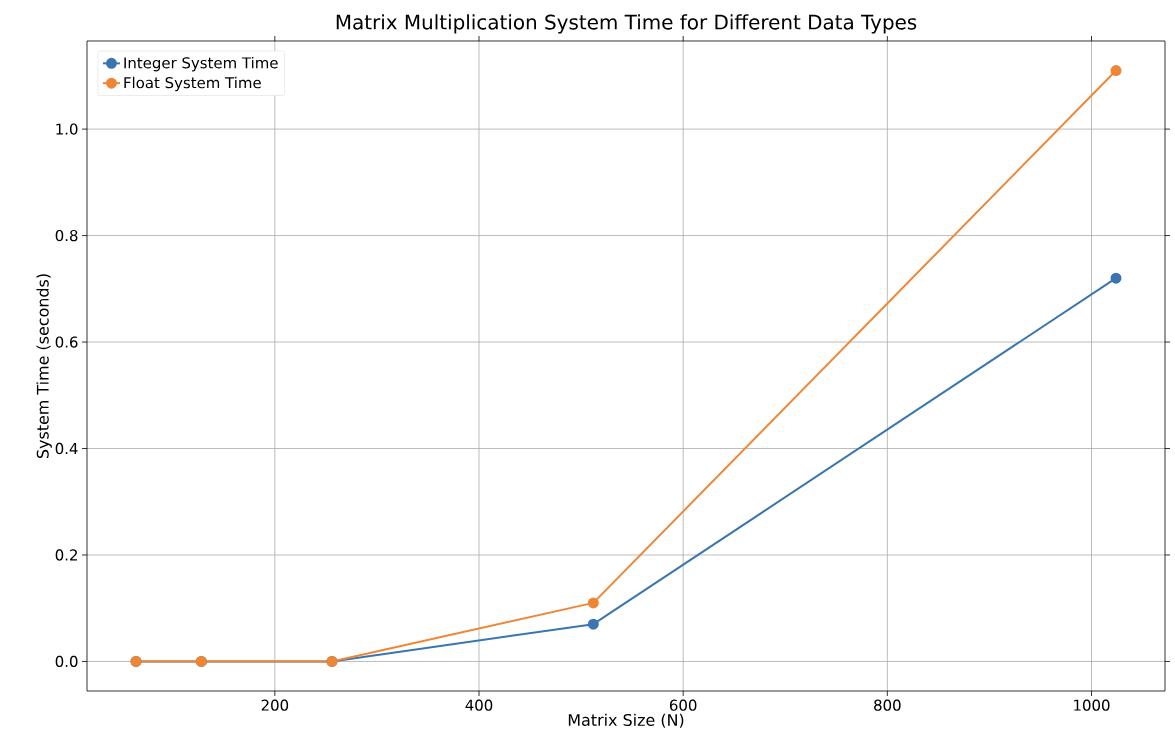 This screenshot has height=754, width=1175. Describe the element at coordinates (66, 555) in the screenshot. I see `y-tick-label: 0.2` at that location.